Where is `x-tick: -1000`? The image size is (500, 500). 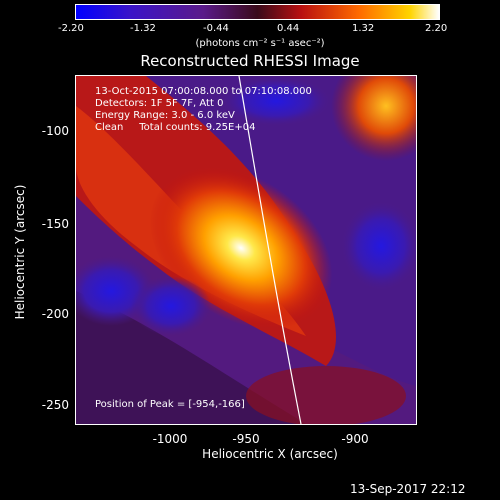
x-tick: -1000 is located at coordinates (170, 439).